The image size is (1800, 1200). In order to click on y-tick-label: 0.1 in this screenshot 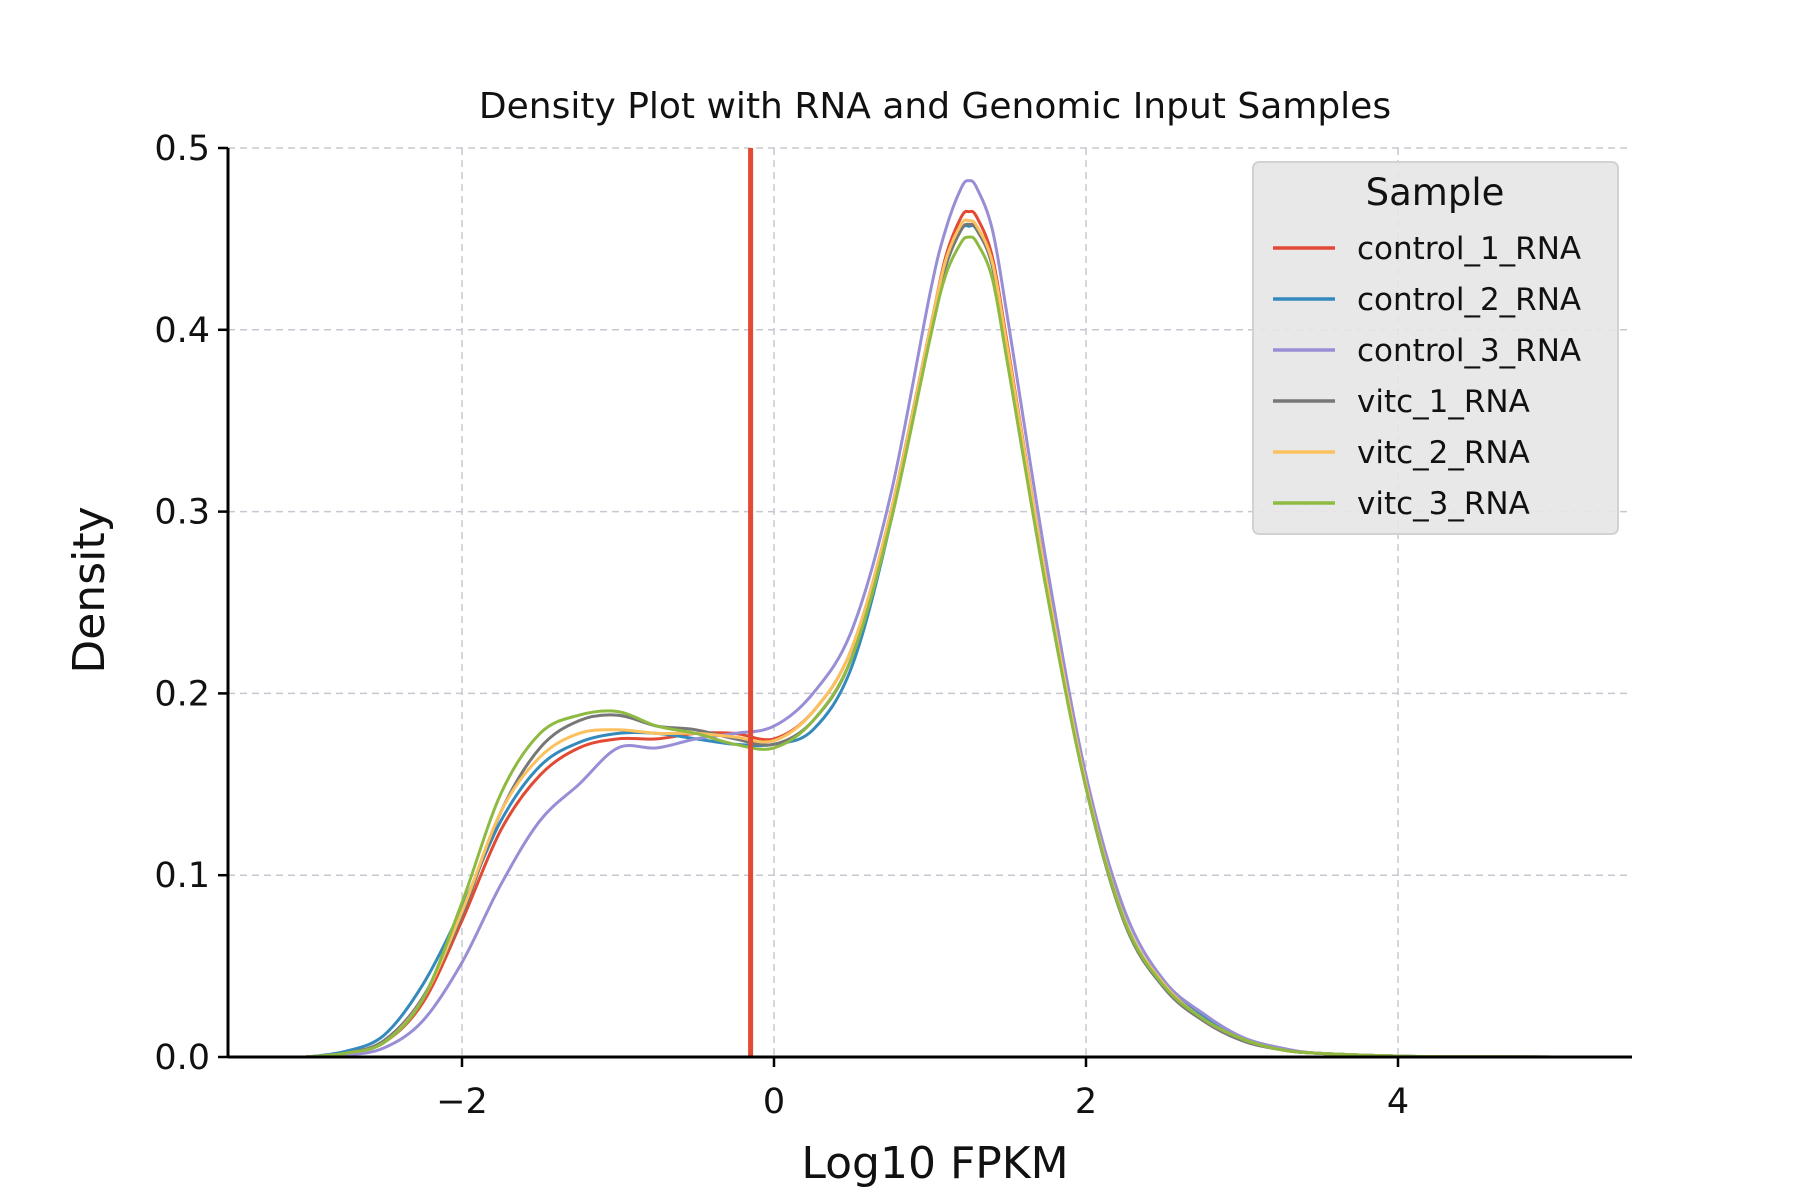, I will do `click(182, 876)`.